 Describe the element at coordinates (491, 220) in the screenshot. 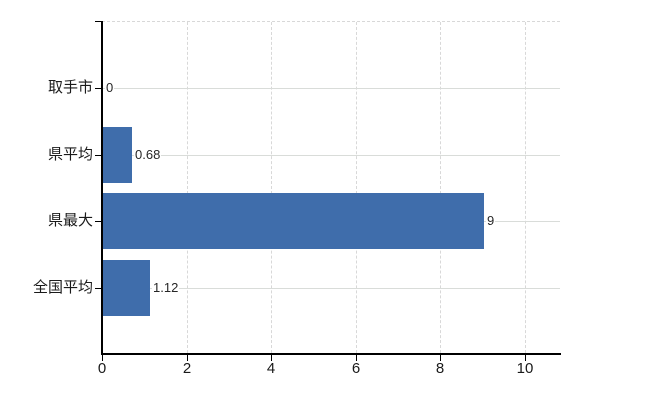

I see `value-label: 9` at that location.